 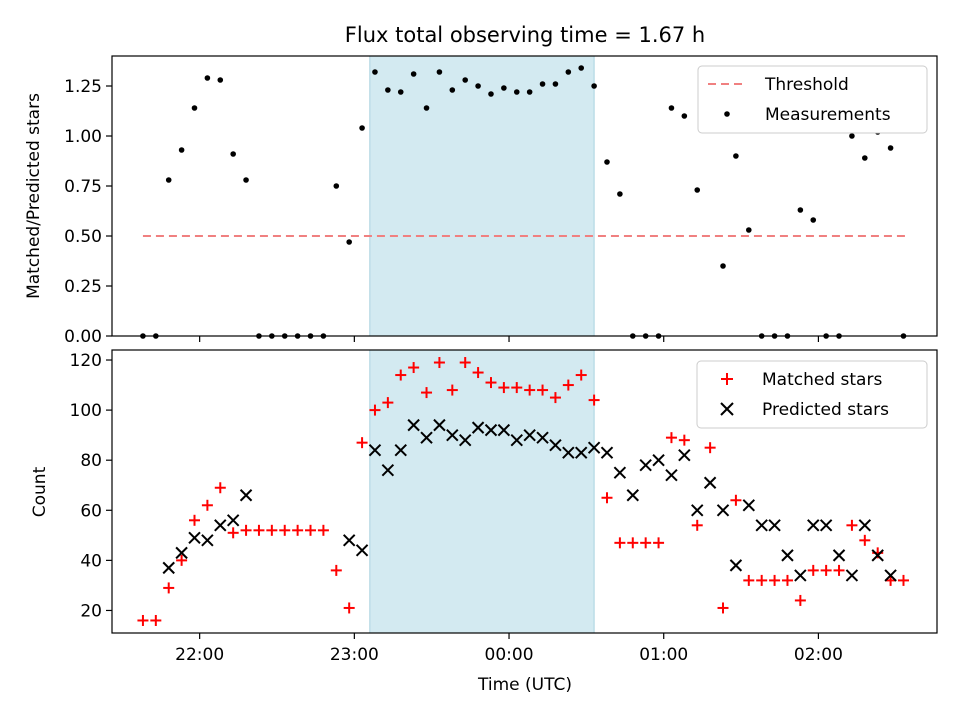 What do you see at coordinates (91, 611) in the screenshot?
I see `y-tick-label: 20` at bounding box center [91, 611].